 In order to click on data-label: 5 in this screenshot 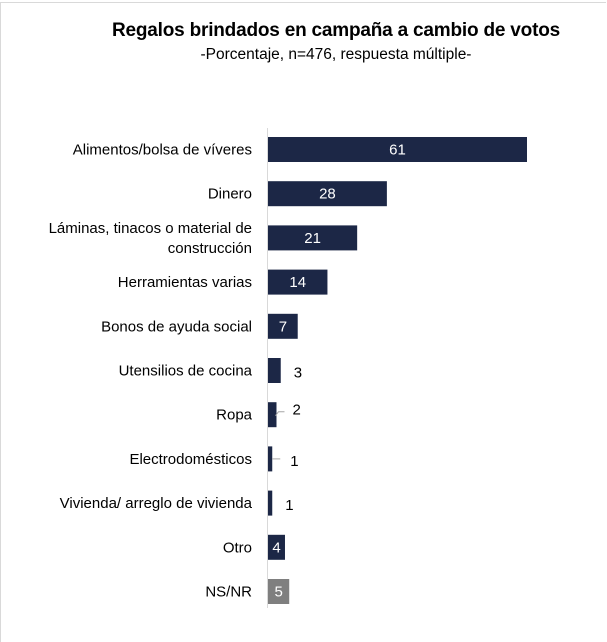, I will do `click(278, 592)`.